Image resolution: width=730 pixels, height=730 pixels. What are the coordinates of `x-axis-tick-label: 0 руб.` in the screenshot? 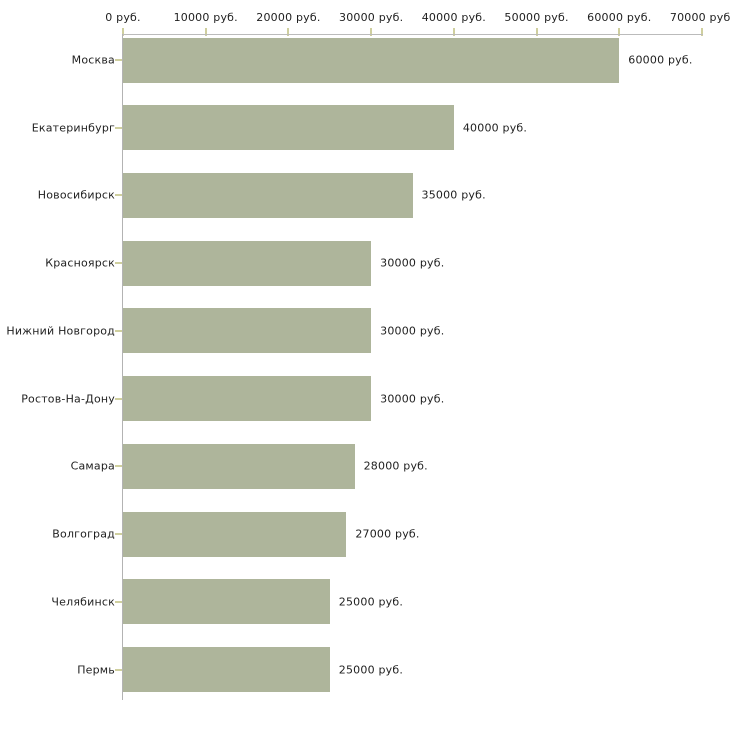 It's located at (123, 17).